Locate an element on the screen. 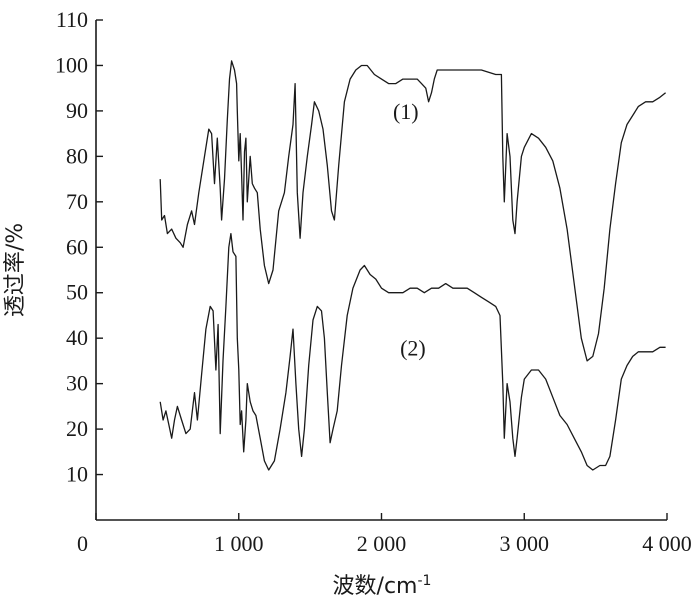 This screenshot has height=601, width=700. y-tick-label: 60 is located at coordinates (77, 246).